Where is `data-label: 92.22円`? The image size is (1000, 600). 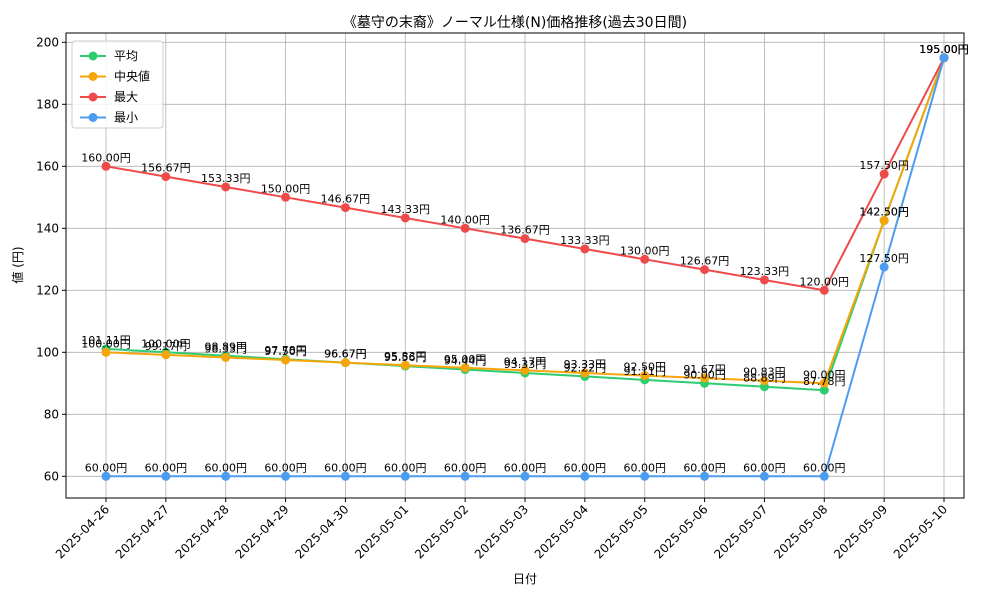
data-label: 92.22円 is located at coordinates (585, 367).